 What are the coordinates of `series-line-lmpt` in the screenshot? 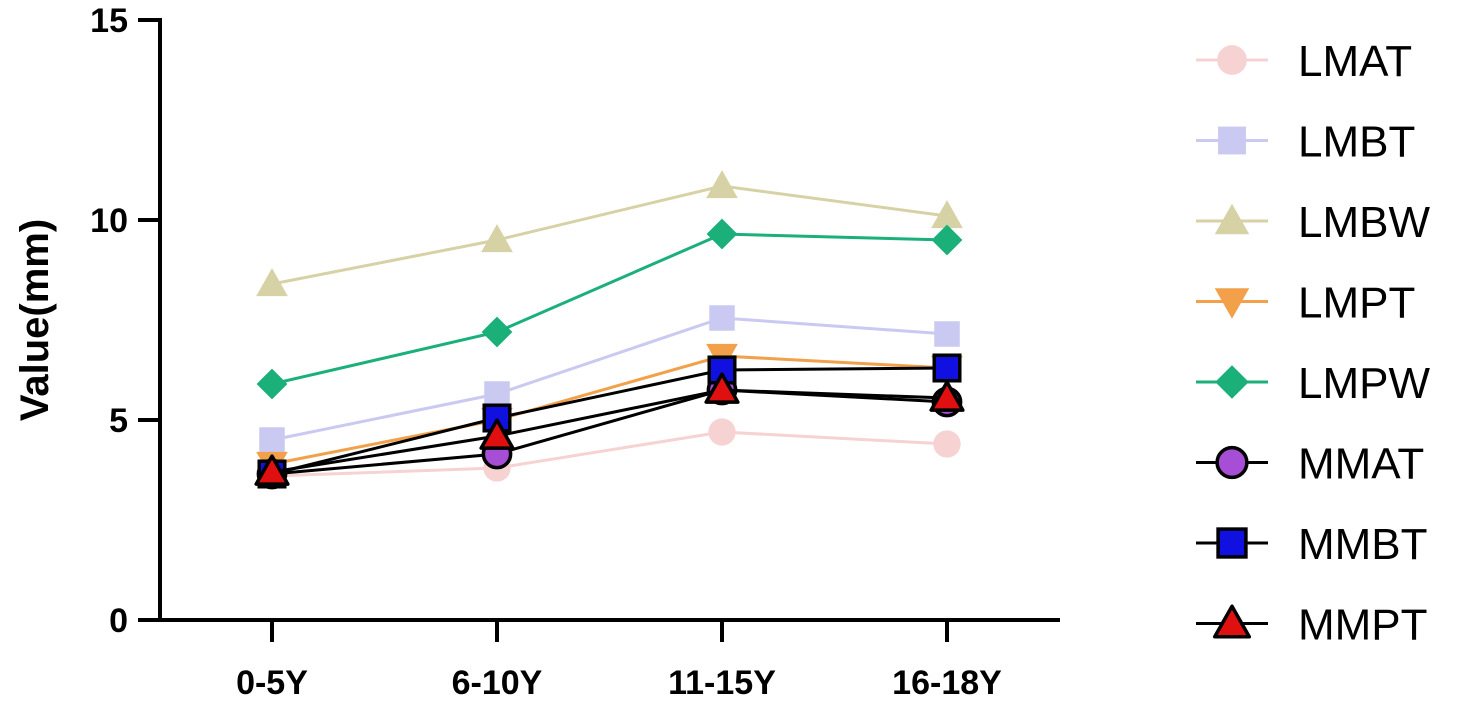 It's located at (609, 410).